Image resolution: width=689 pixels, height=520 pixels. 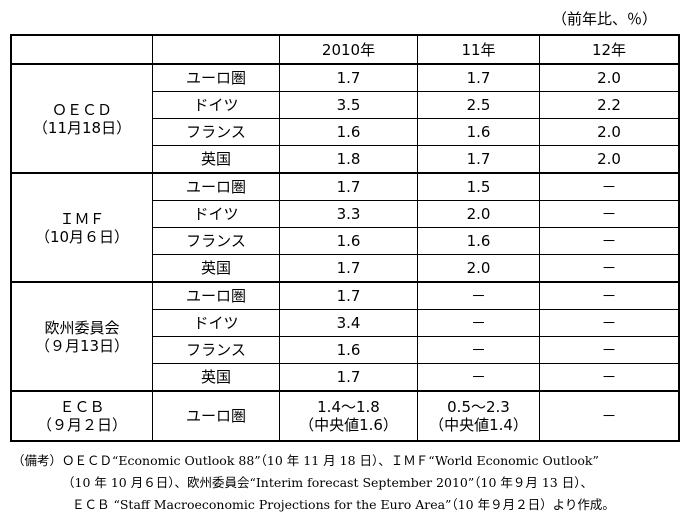 I want to click on group-name: ＩＭＦ, so click(x=82, y=218).